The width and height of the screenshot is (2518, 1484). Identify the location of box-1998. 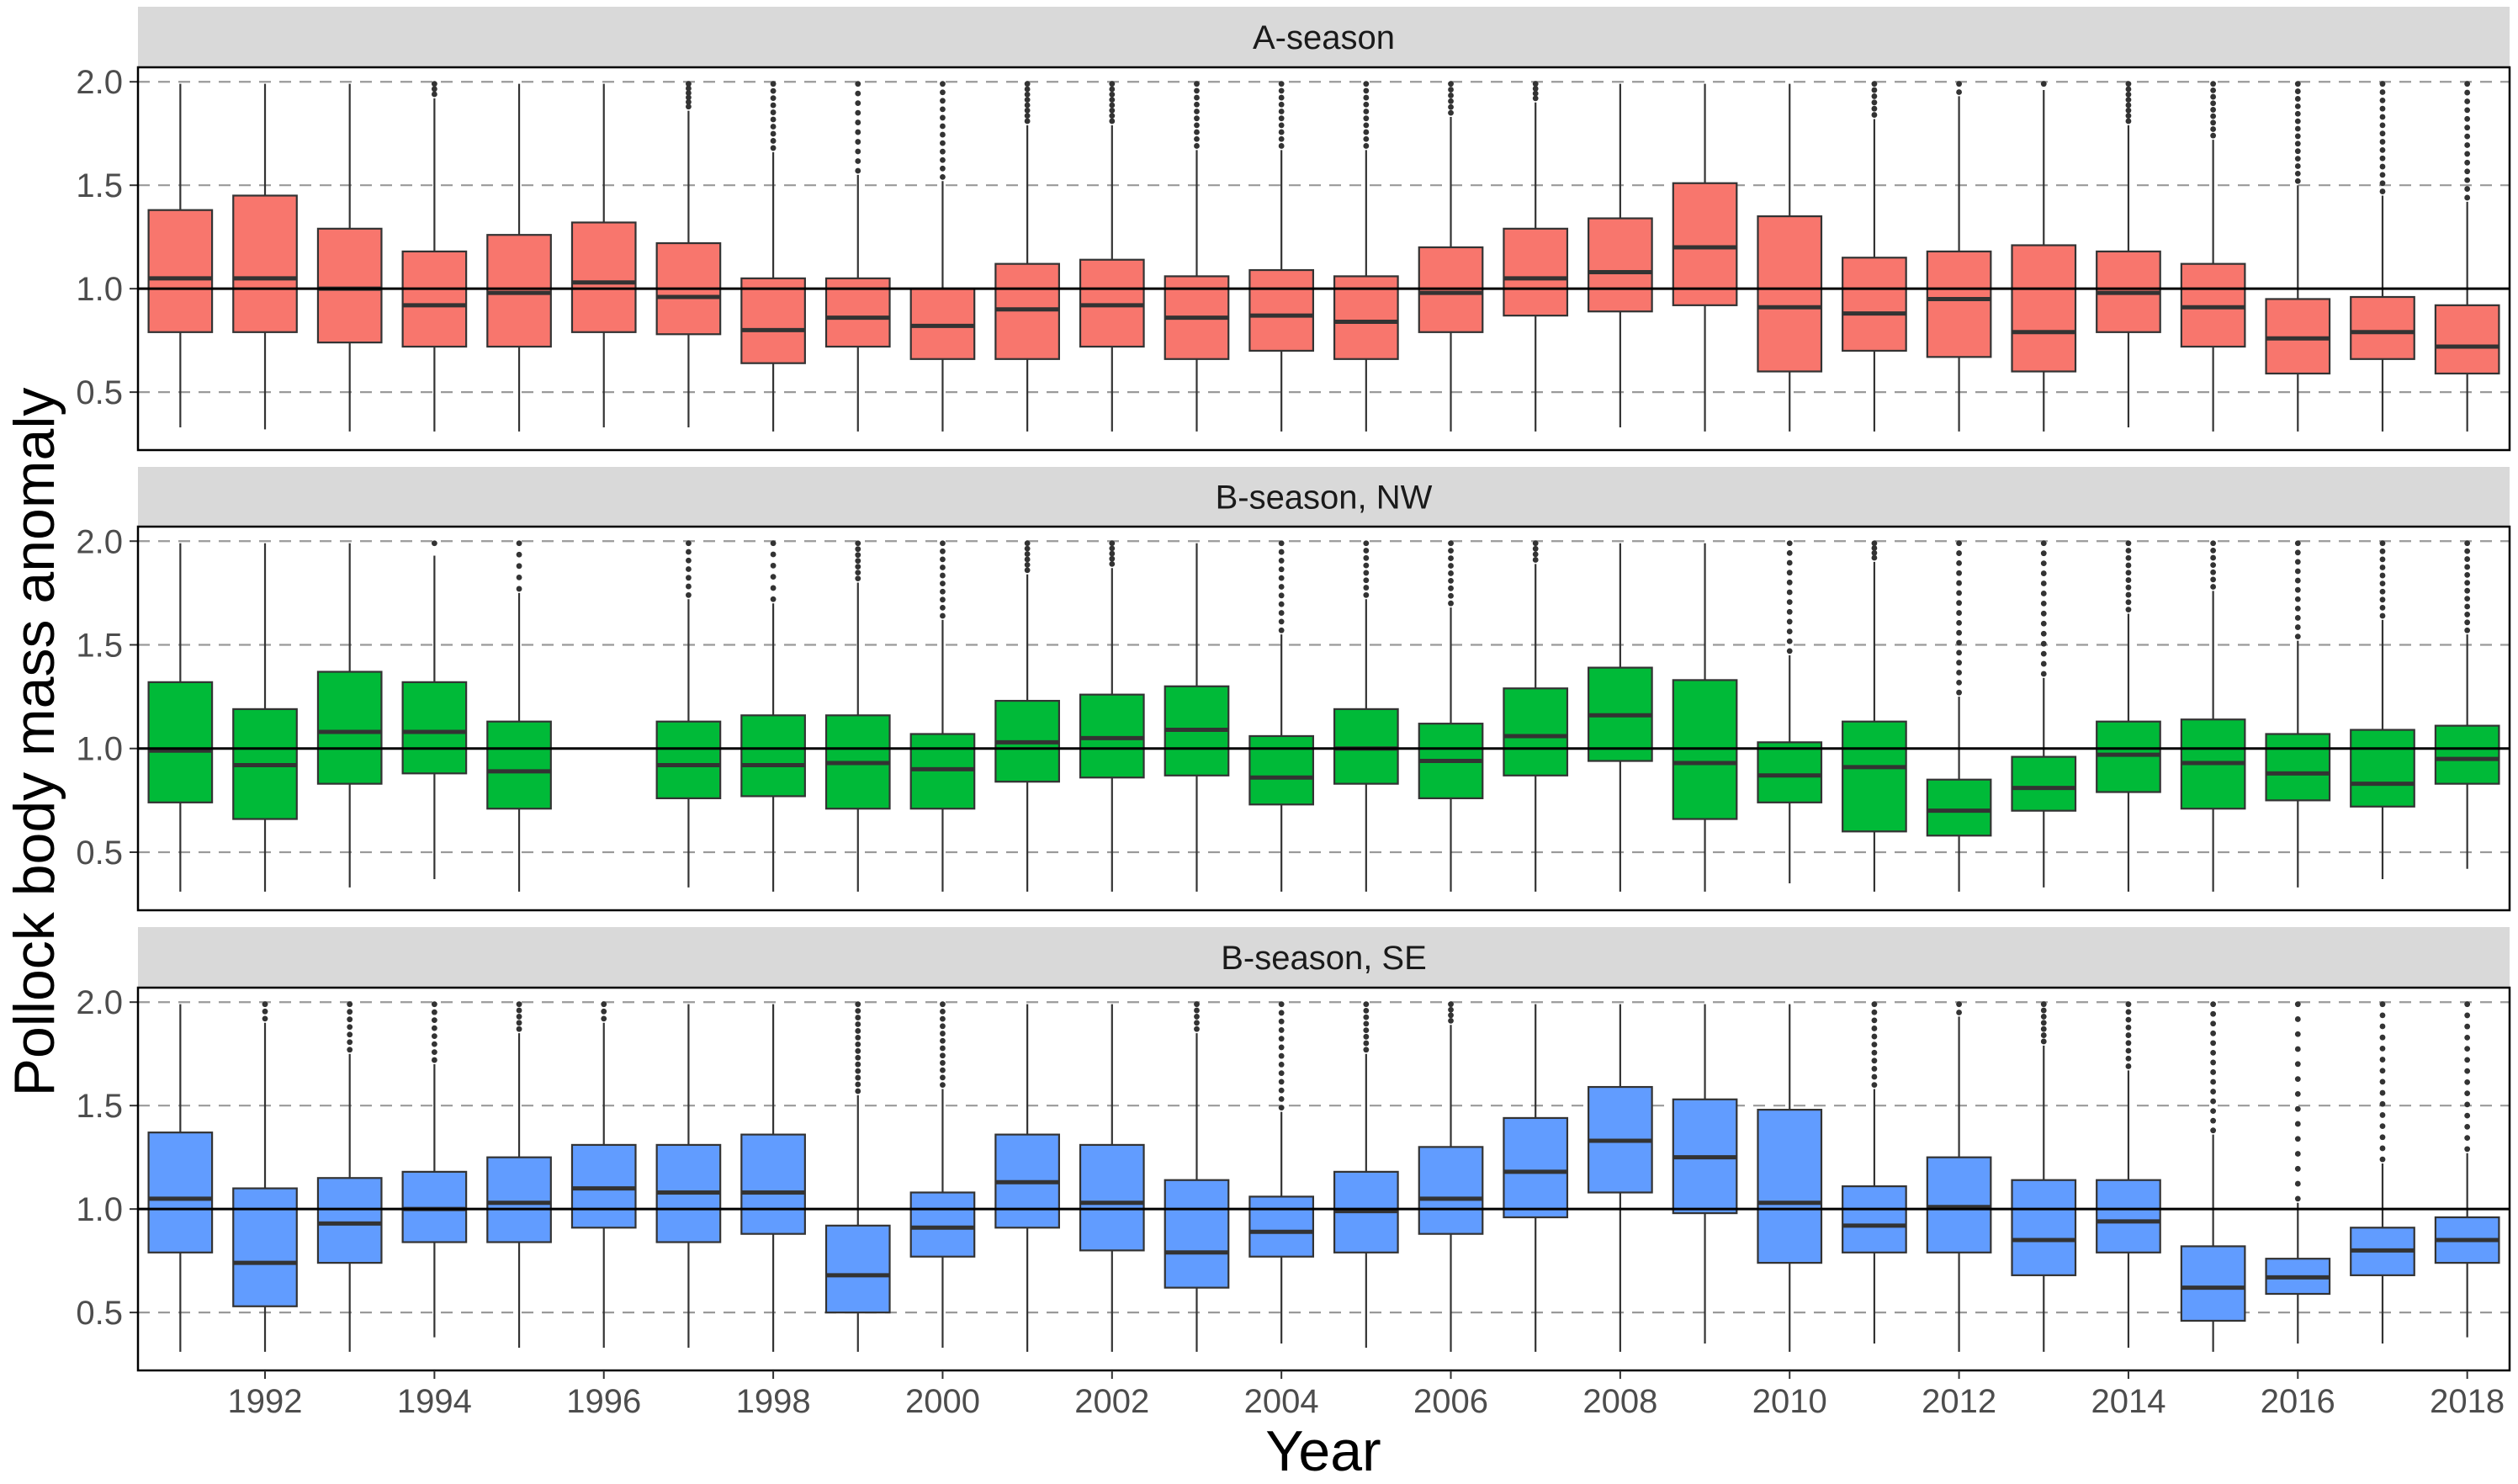
(773, 1178).